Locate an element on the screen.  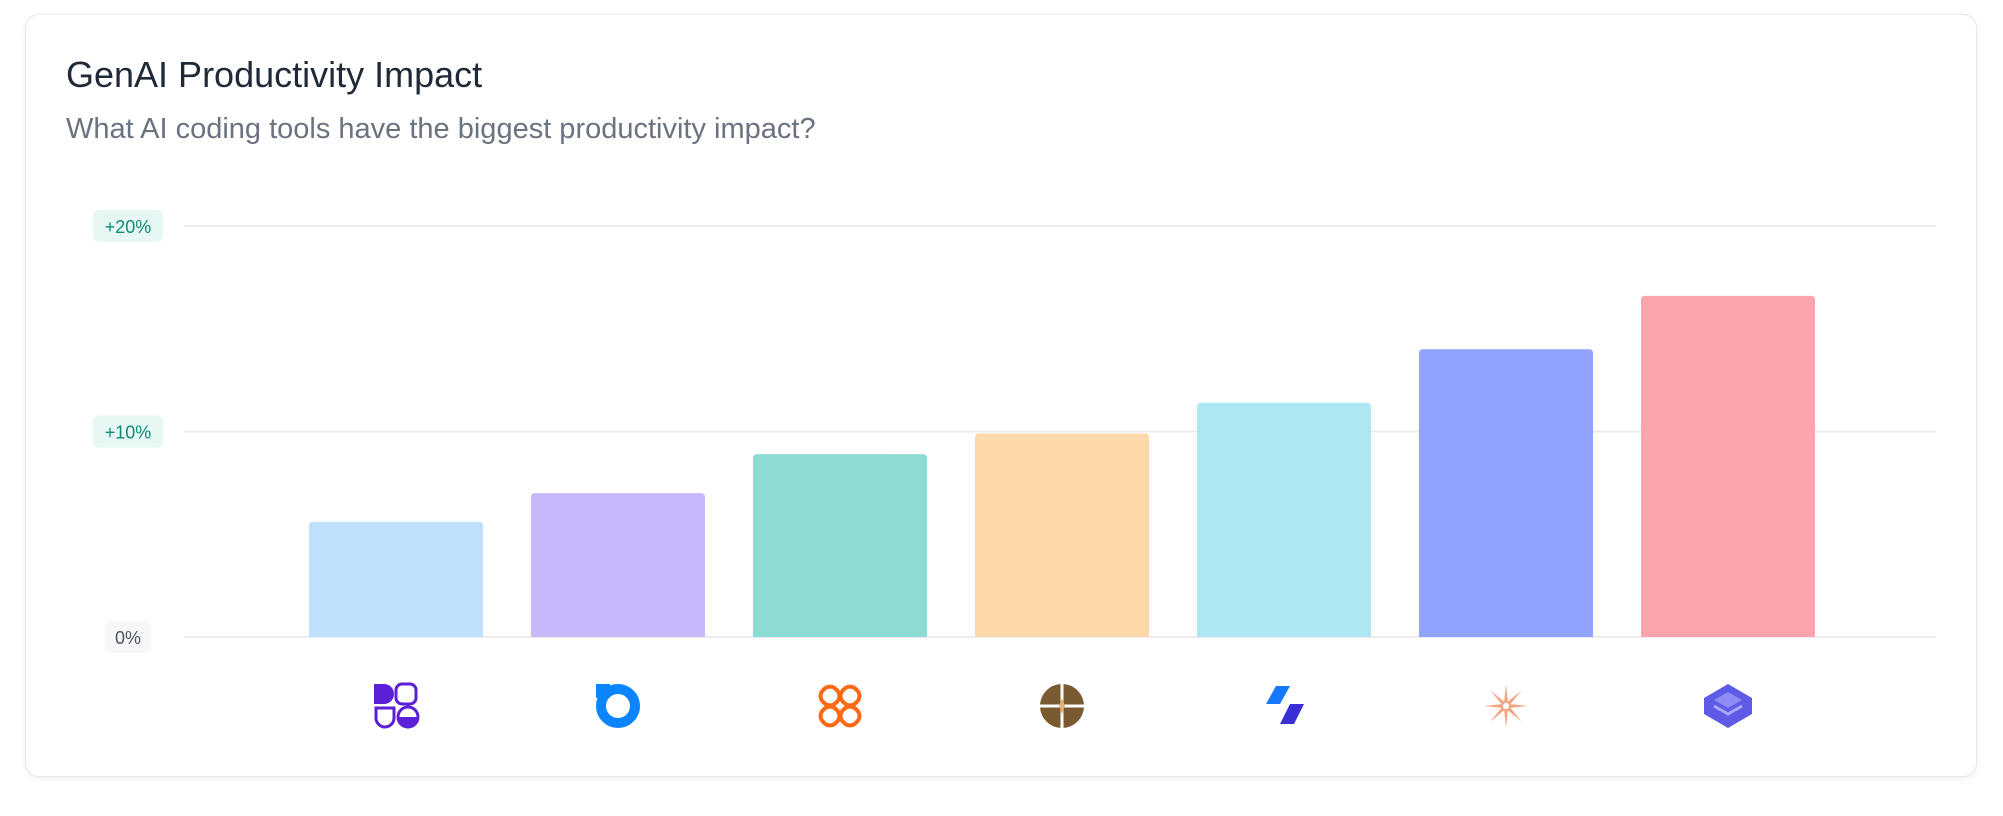
y-tick-label: +10% is located at coordinates (128, 433).